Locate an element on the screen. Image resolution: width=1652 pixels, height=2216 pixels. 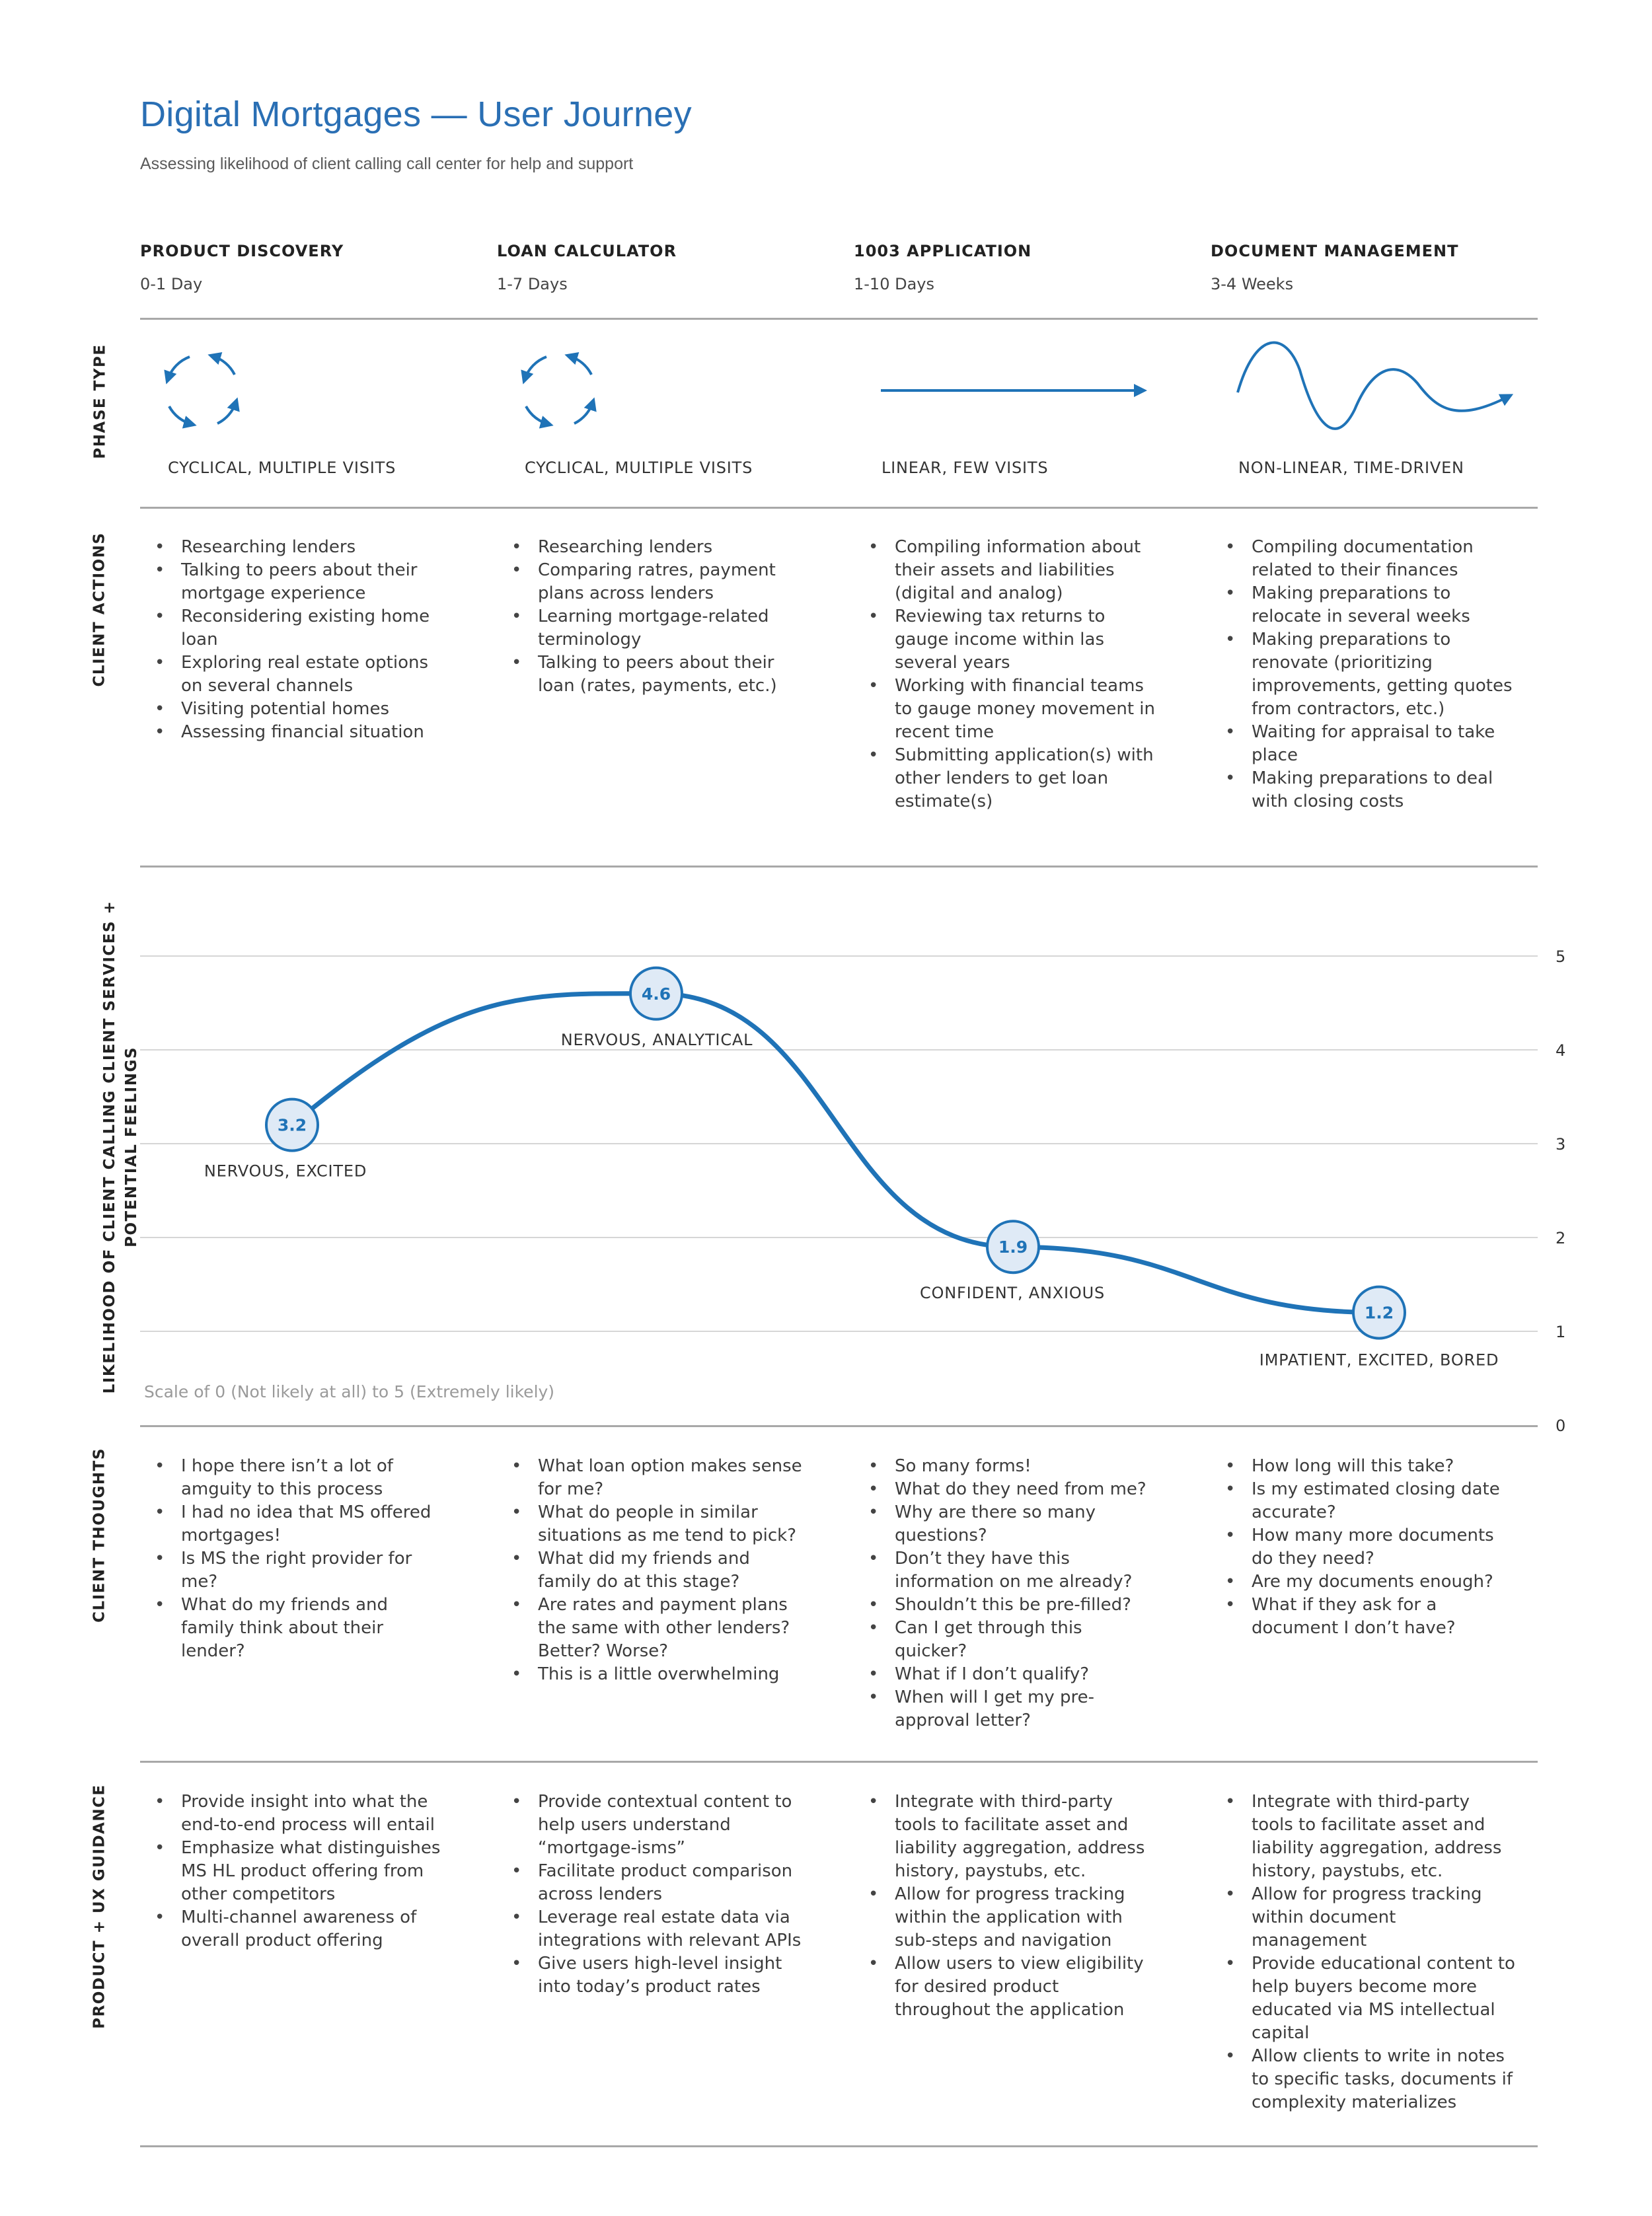
phase-type-label: CYCLICAL, MULTIPLE VISITS is located at coordinates (639, 468).